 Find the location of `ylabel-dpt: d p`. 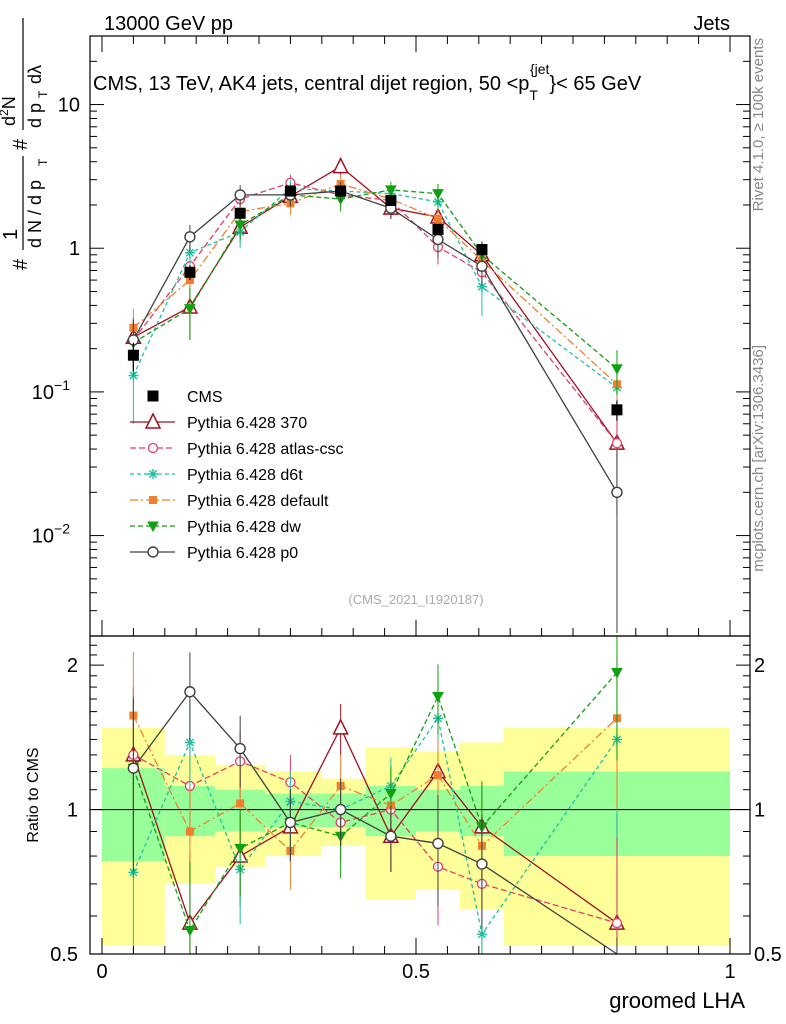

ylabel-dpt: d p is located at coordinates (35, 115).